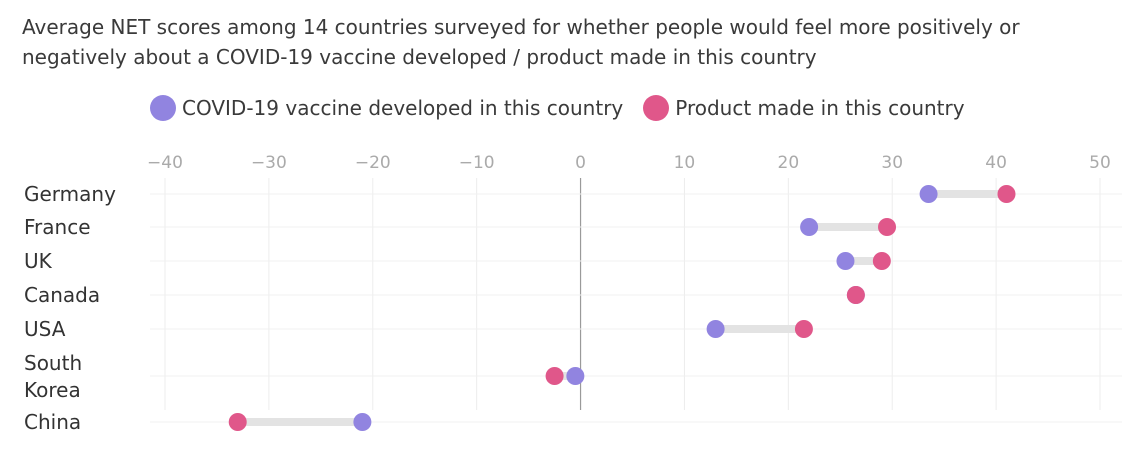  I want to click on country-label: Korea, so click(52, 390).